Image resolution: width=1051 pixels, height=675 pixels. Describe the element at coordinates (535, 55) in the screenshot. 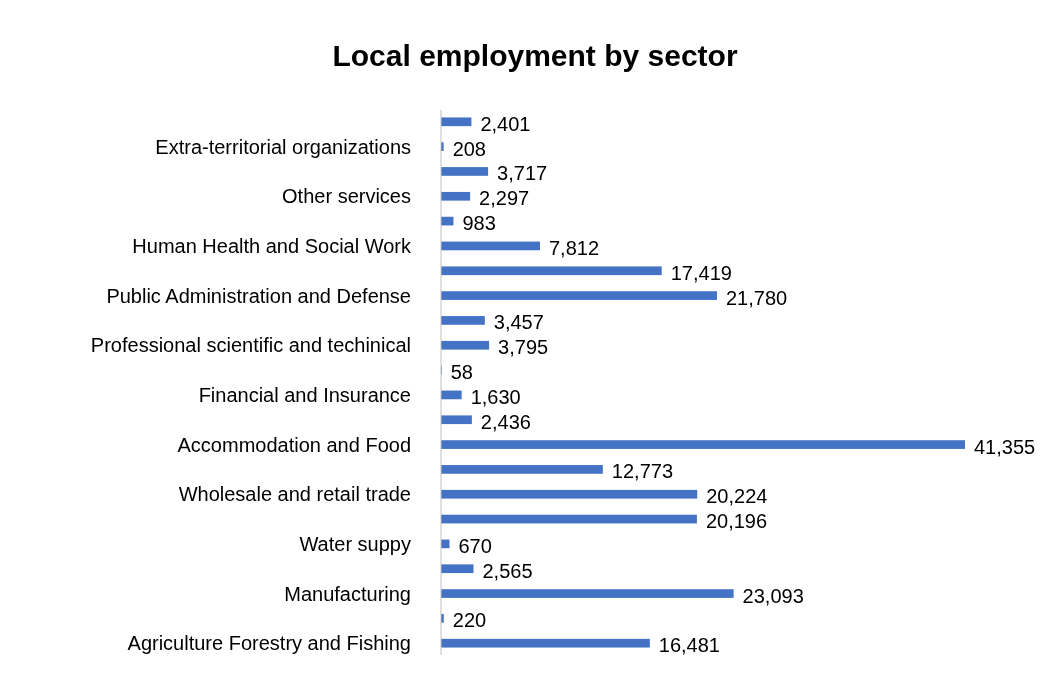

I see `chart-title: Local employment by sector` at that location.